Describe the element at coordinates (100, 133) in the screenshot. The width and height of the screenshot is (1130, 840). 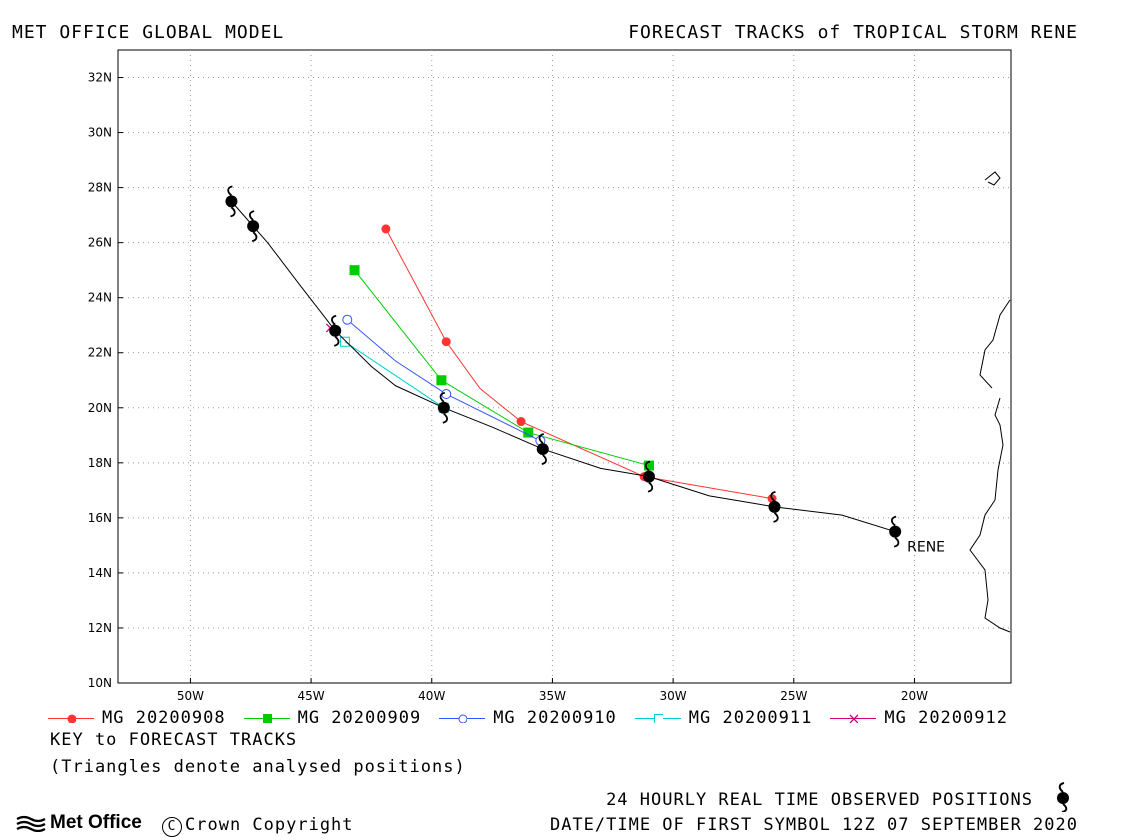
I see `tick-label-lat: 30N` at that location.